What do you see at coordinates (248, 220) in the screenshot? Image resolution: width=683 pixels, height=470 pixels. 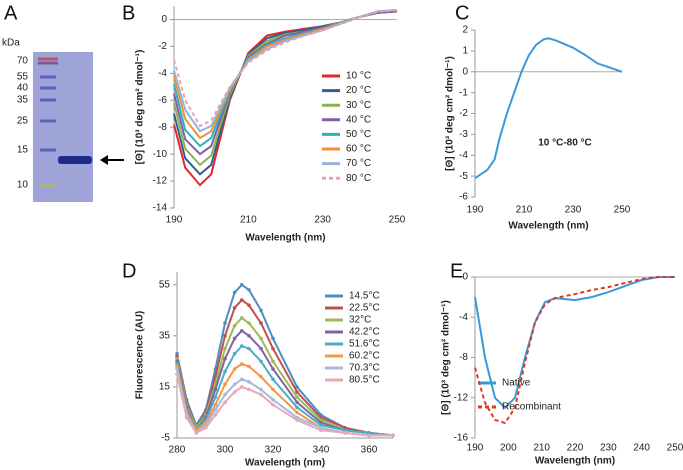 I see `x-tick-label: 210` at bounding box center [248, 220].